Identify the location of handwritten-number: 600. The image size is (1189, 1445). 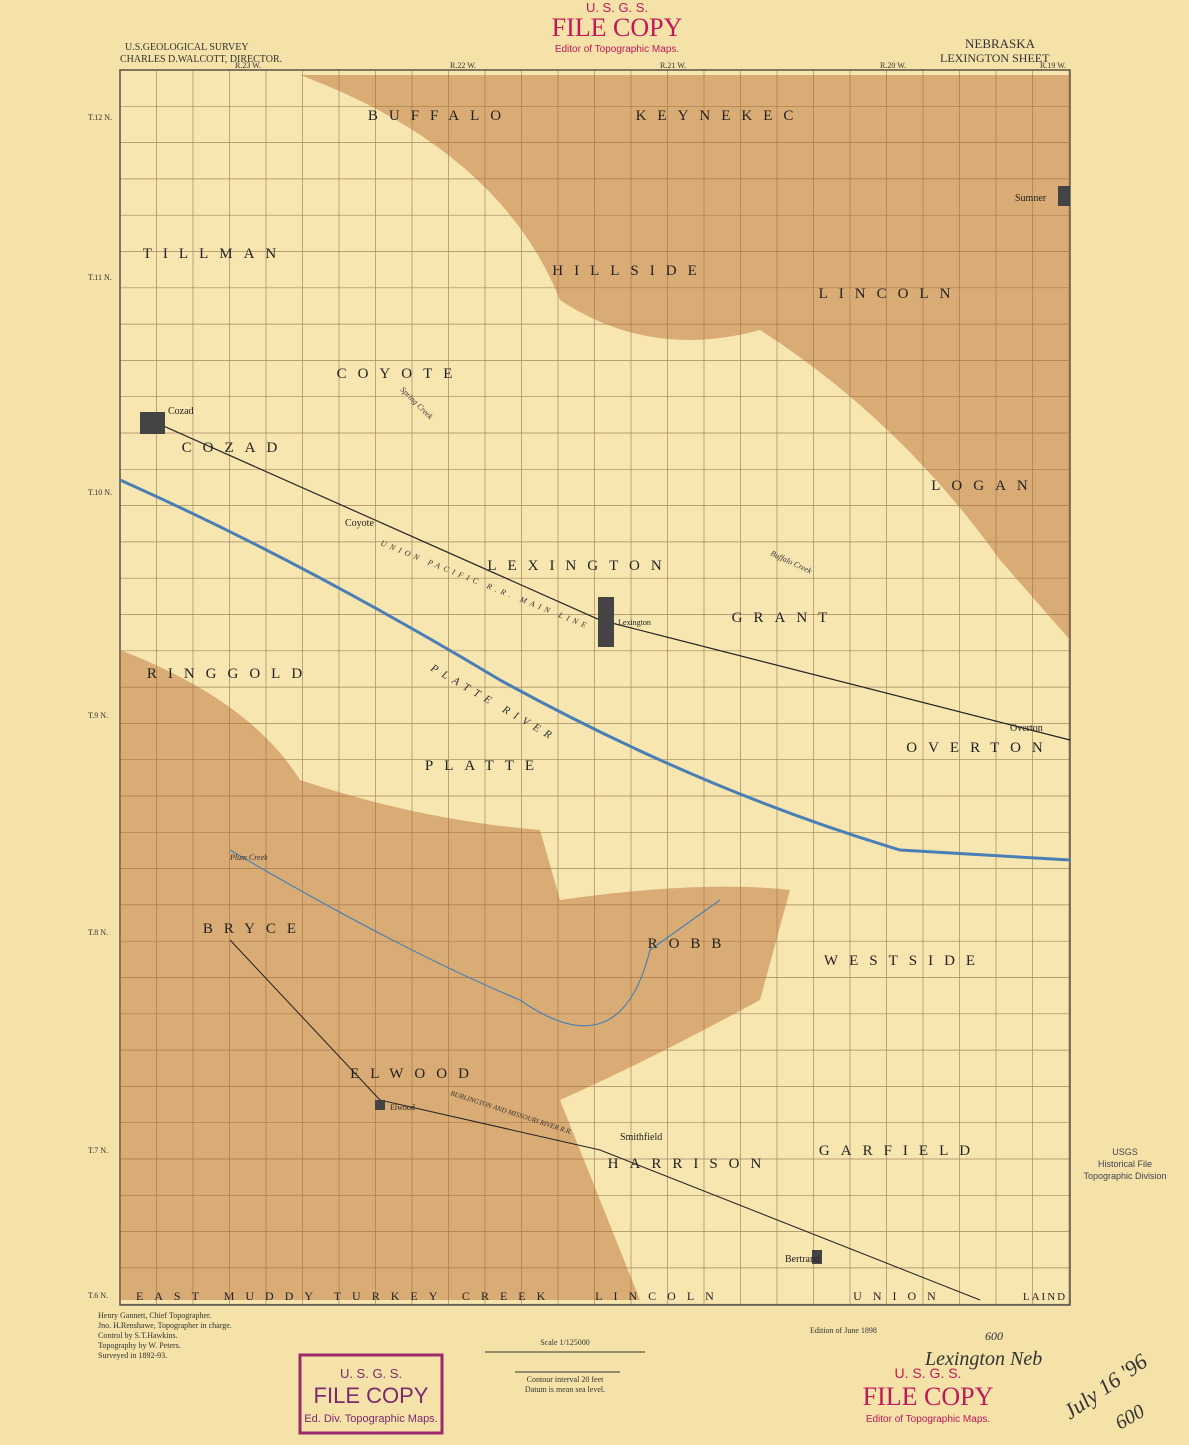
(994, 1336).